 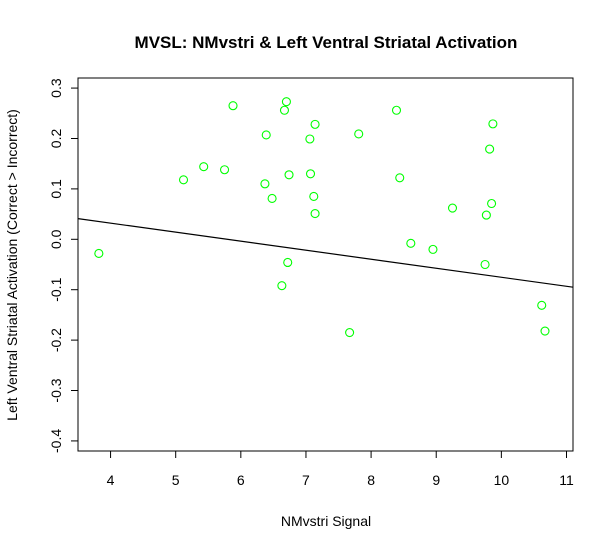 What do you see at coordinates (241, 480) in the screenshot?
I see `x-tick-label: 6` at bounding box center [241, 480].